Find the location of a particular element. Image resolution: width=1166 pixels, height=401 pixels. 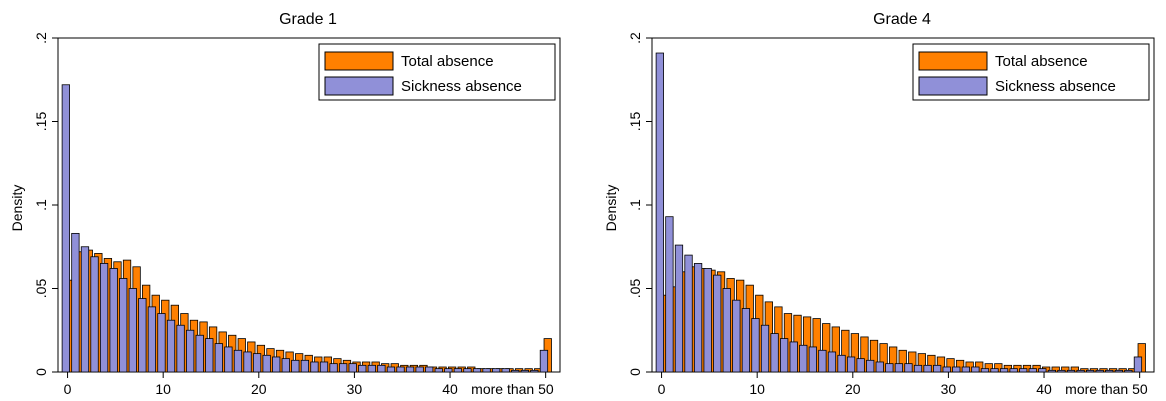

y-tick-label: 0 is located at coordinates (41, 372).